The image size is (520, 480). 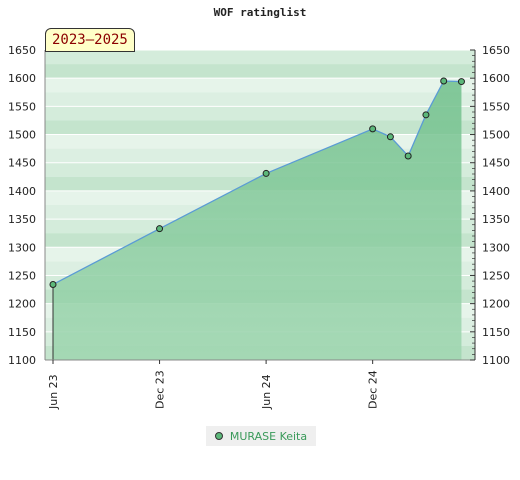 What do you see at coordinates (22, 191) in the screenshot?
I see `y-tick-label-left: 1400` at bounding box center [22, 191].